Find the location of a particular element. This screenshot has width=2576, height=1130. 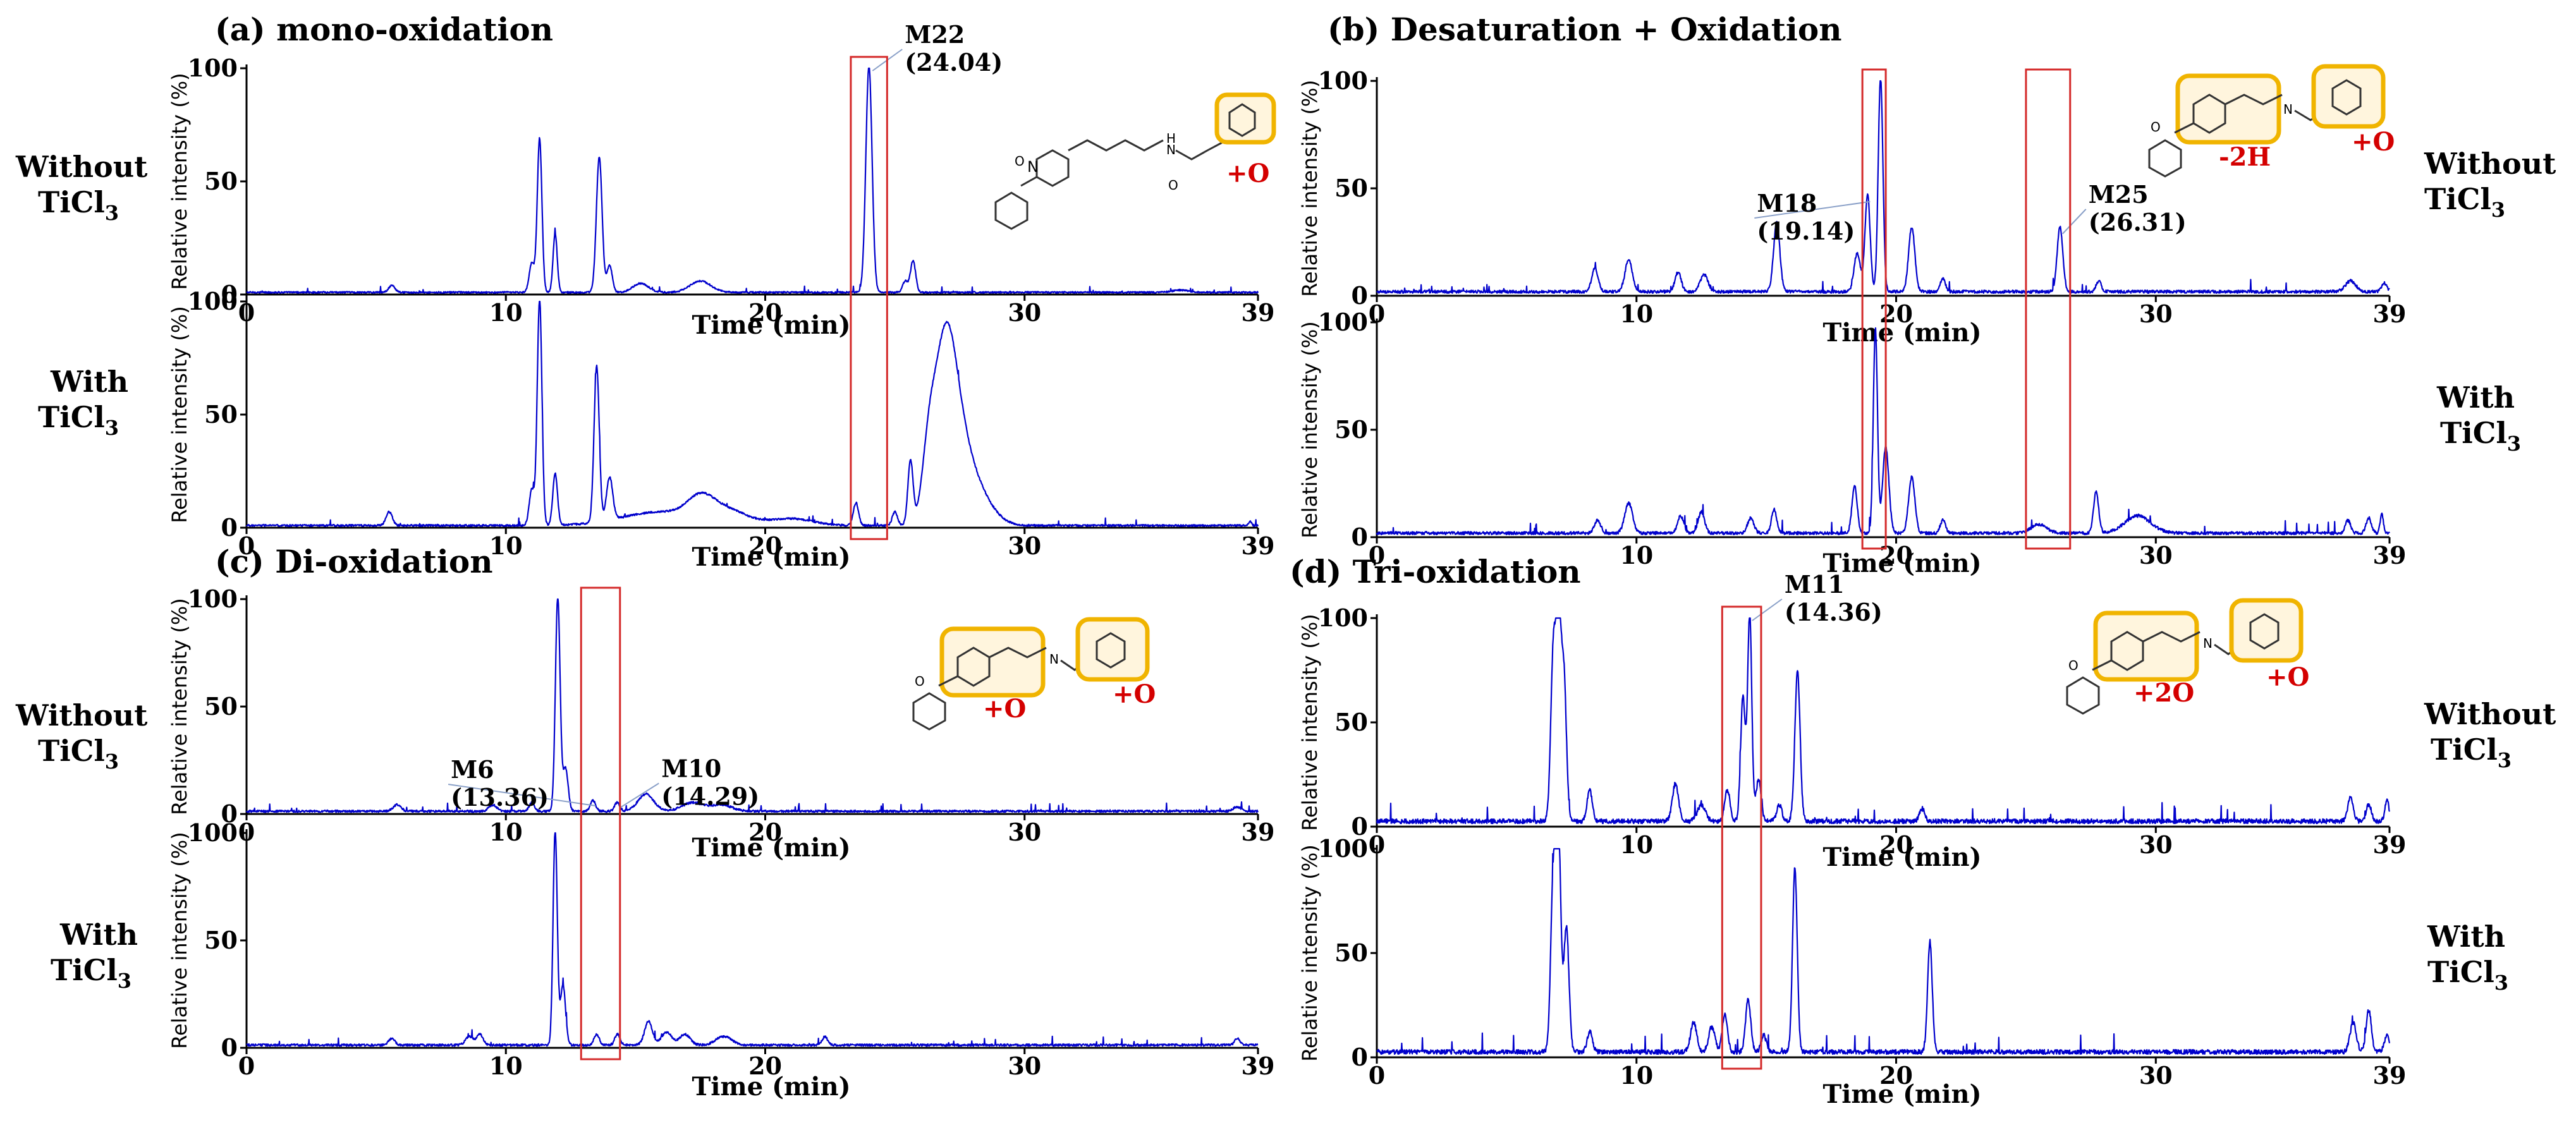

panel-c-mod-1: +O is located at coordinates (1004, 709).